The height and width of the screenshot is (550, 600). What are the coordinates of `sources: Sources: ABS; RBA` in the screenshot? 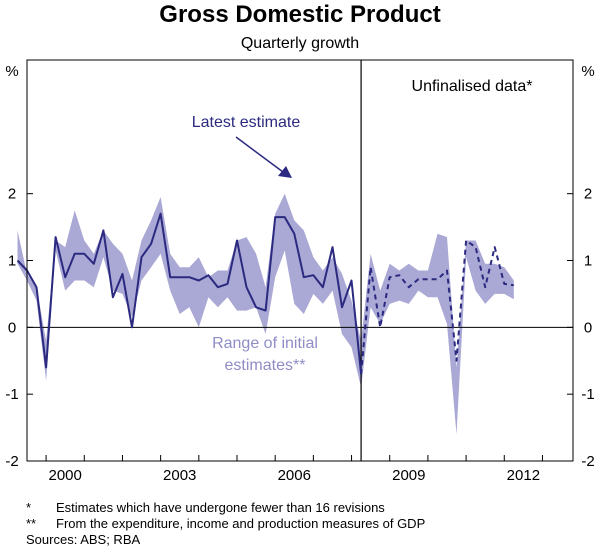 It's located at (83, 539).